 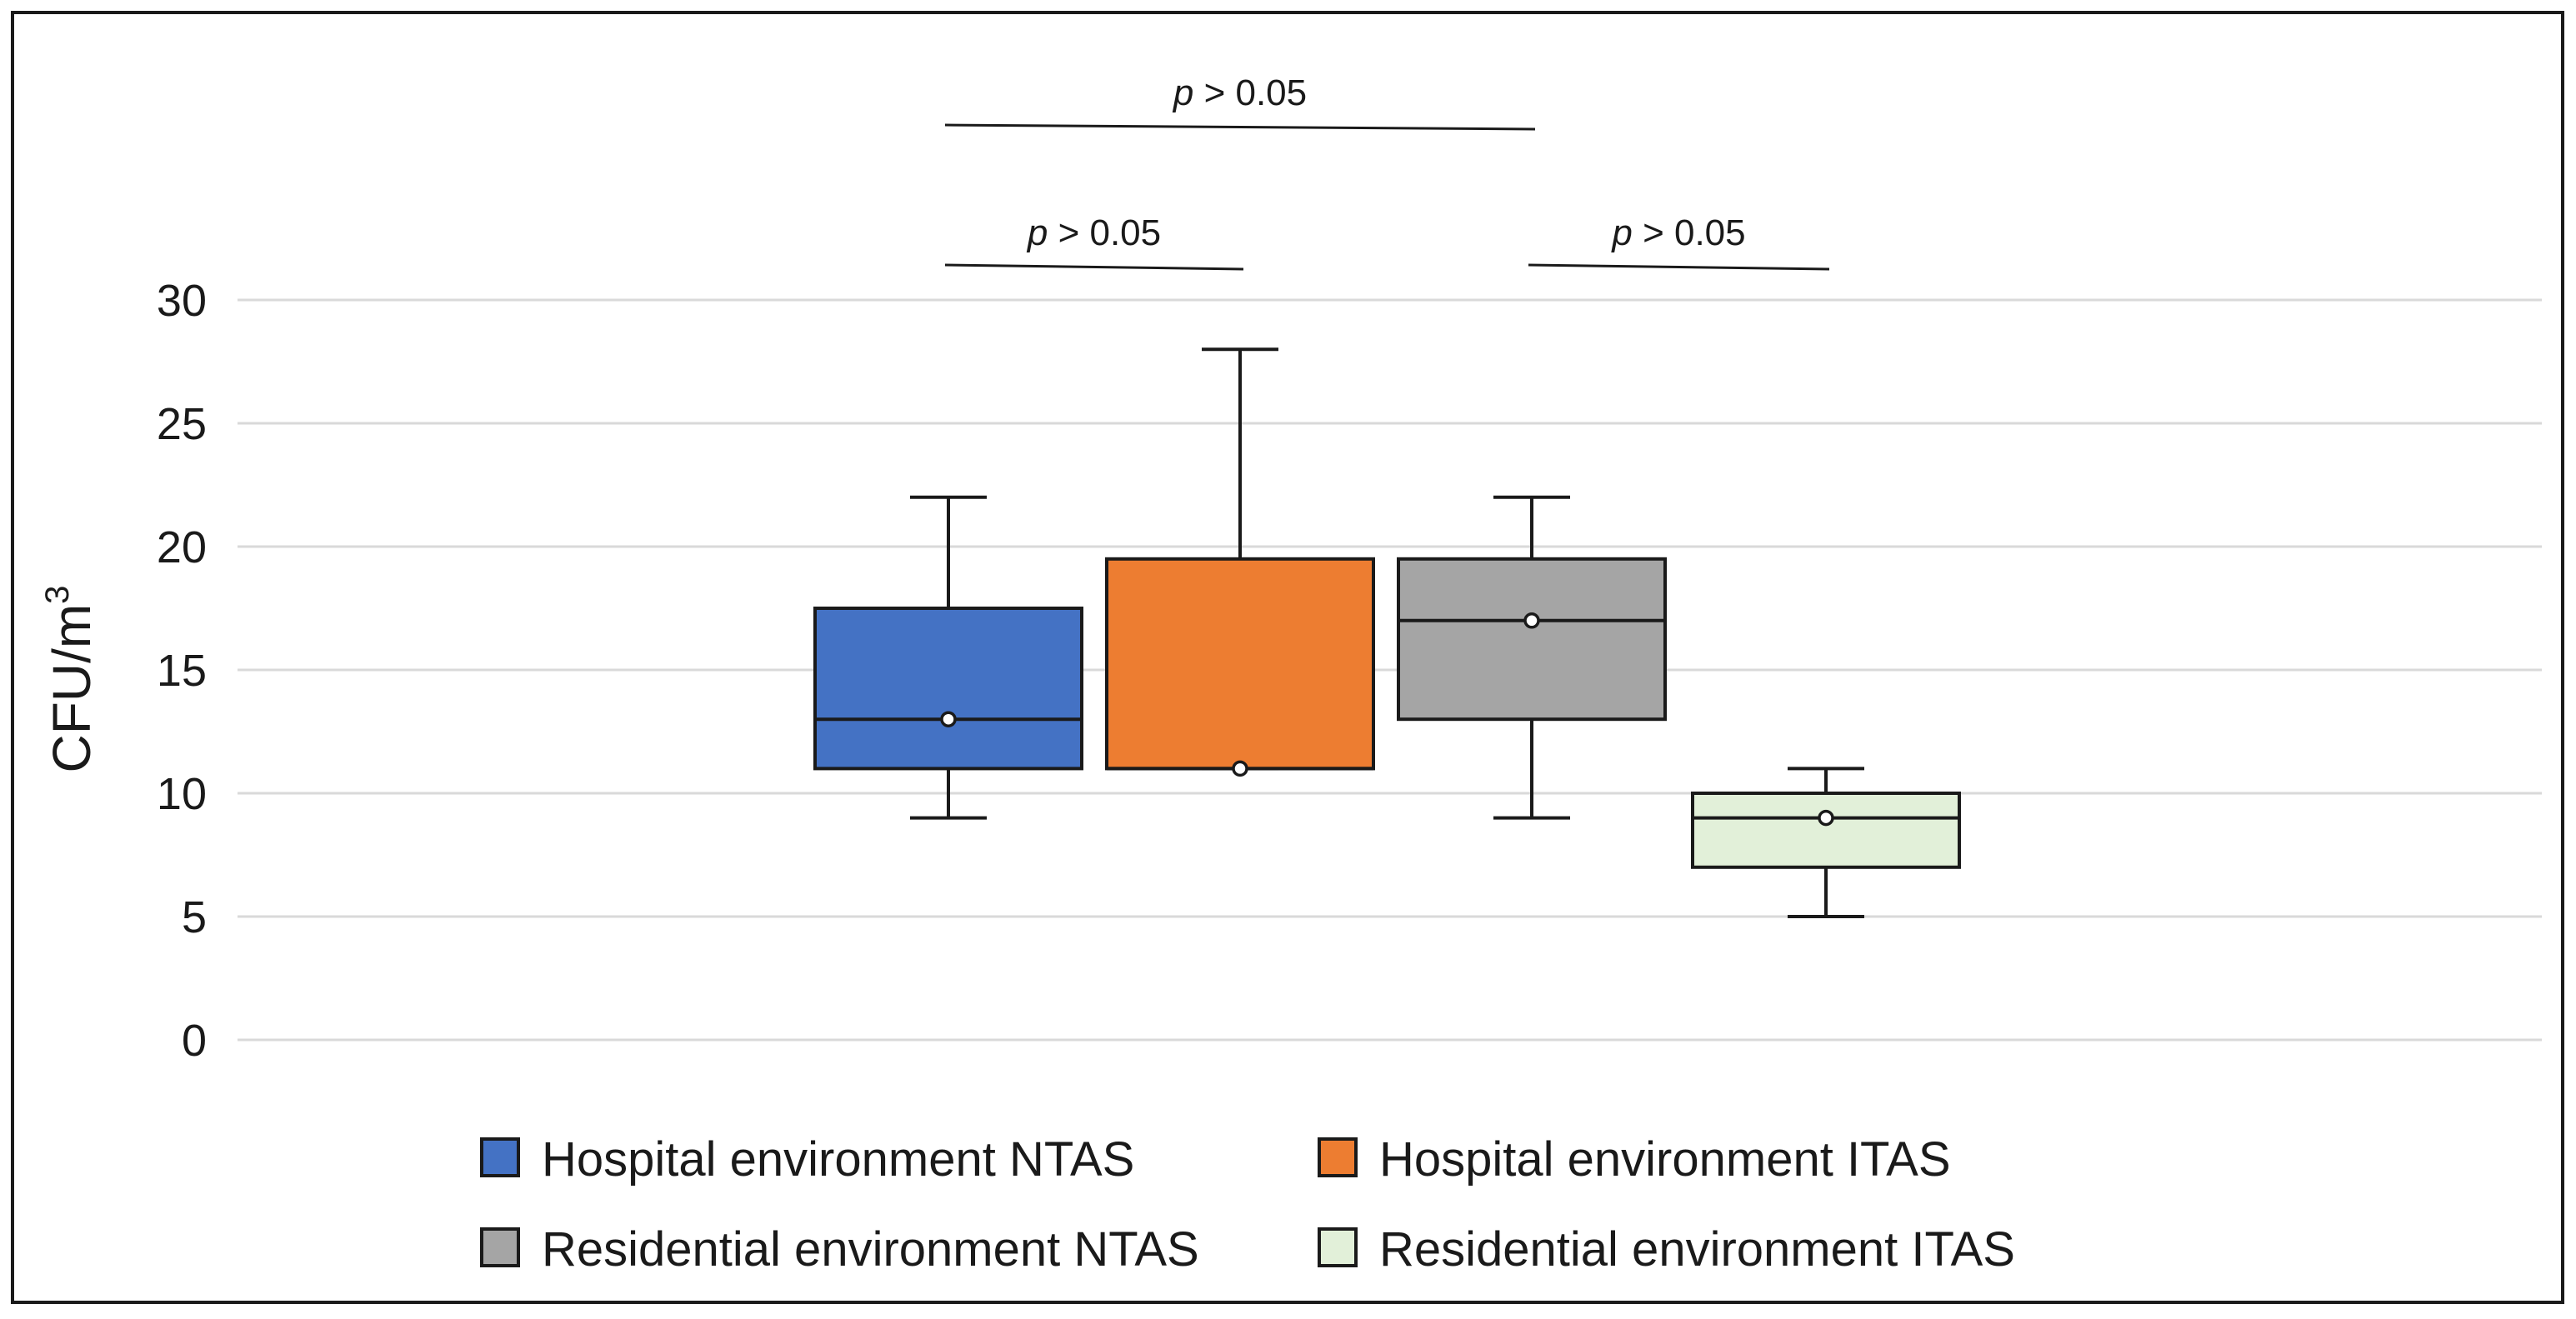 I want to click on y-tick-label: 25, so click(x=182, y=424).